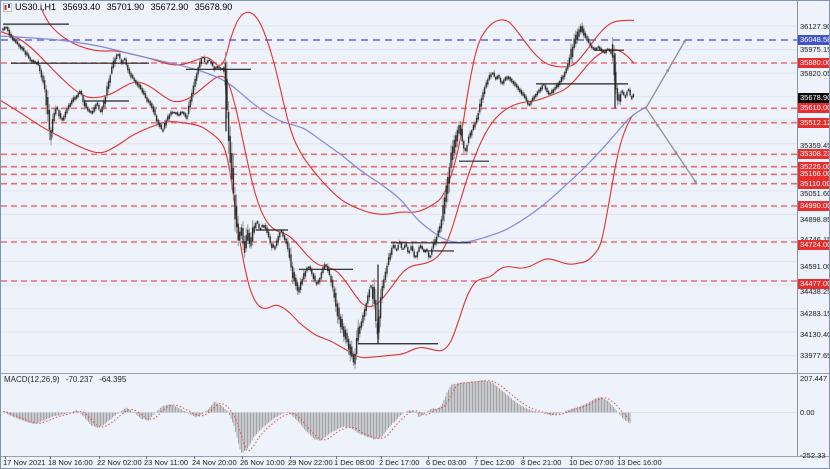 The width and height of the screenshot is (830, 469). What do you see at coordinates (814, 166) in the screenshot?
I see `price-axis-label: 35226.00` at bounding box center [814, 166].